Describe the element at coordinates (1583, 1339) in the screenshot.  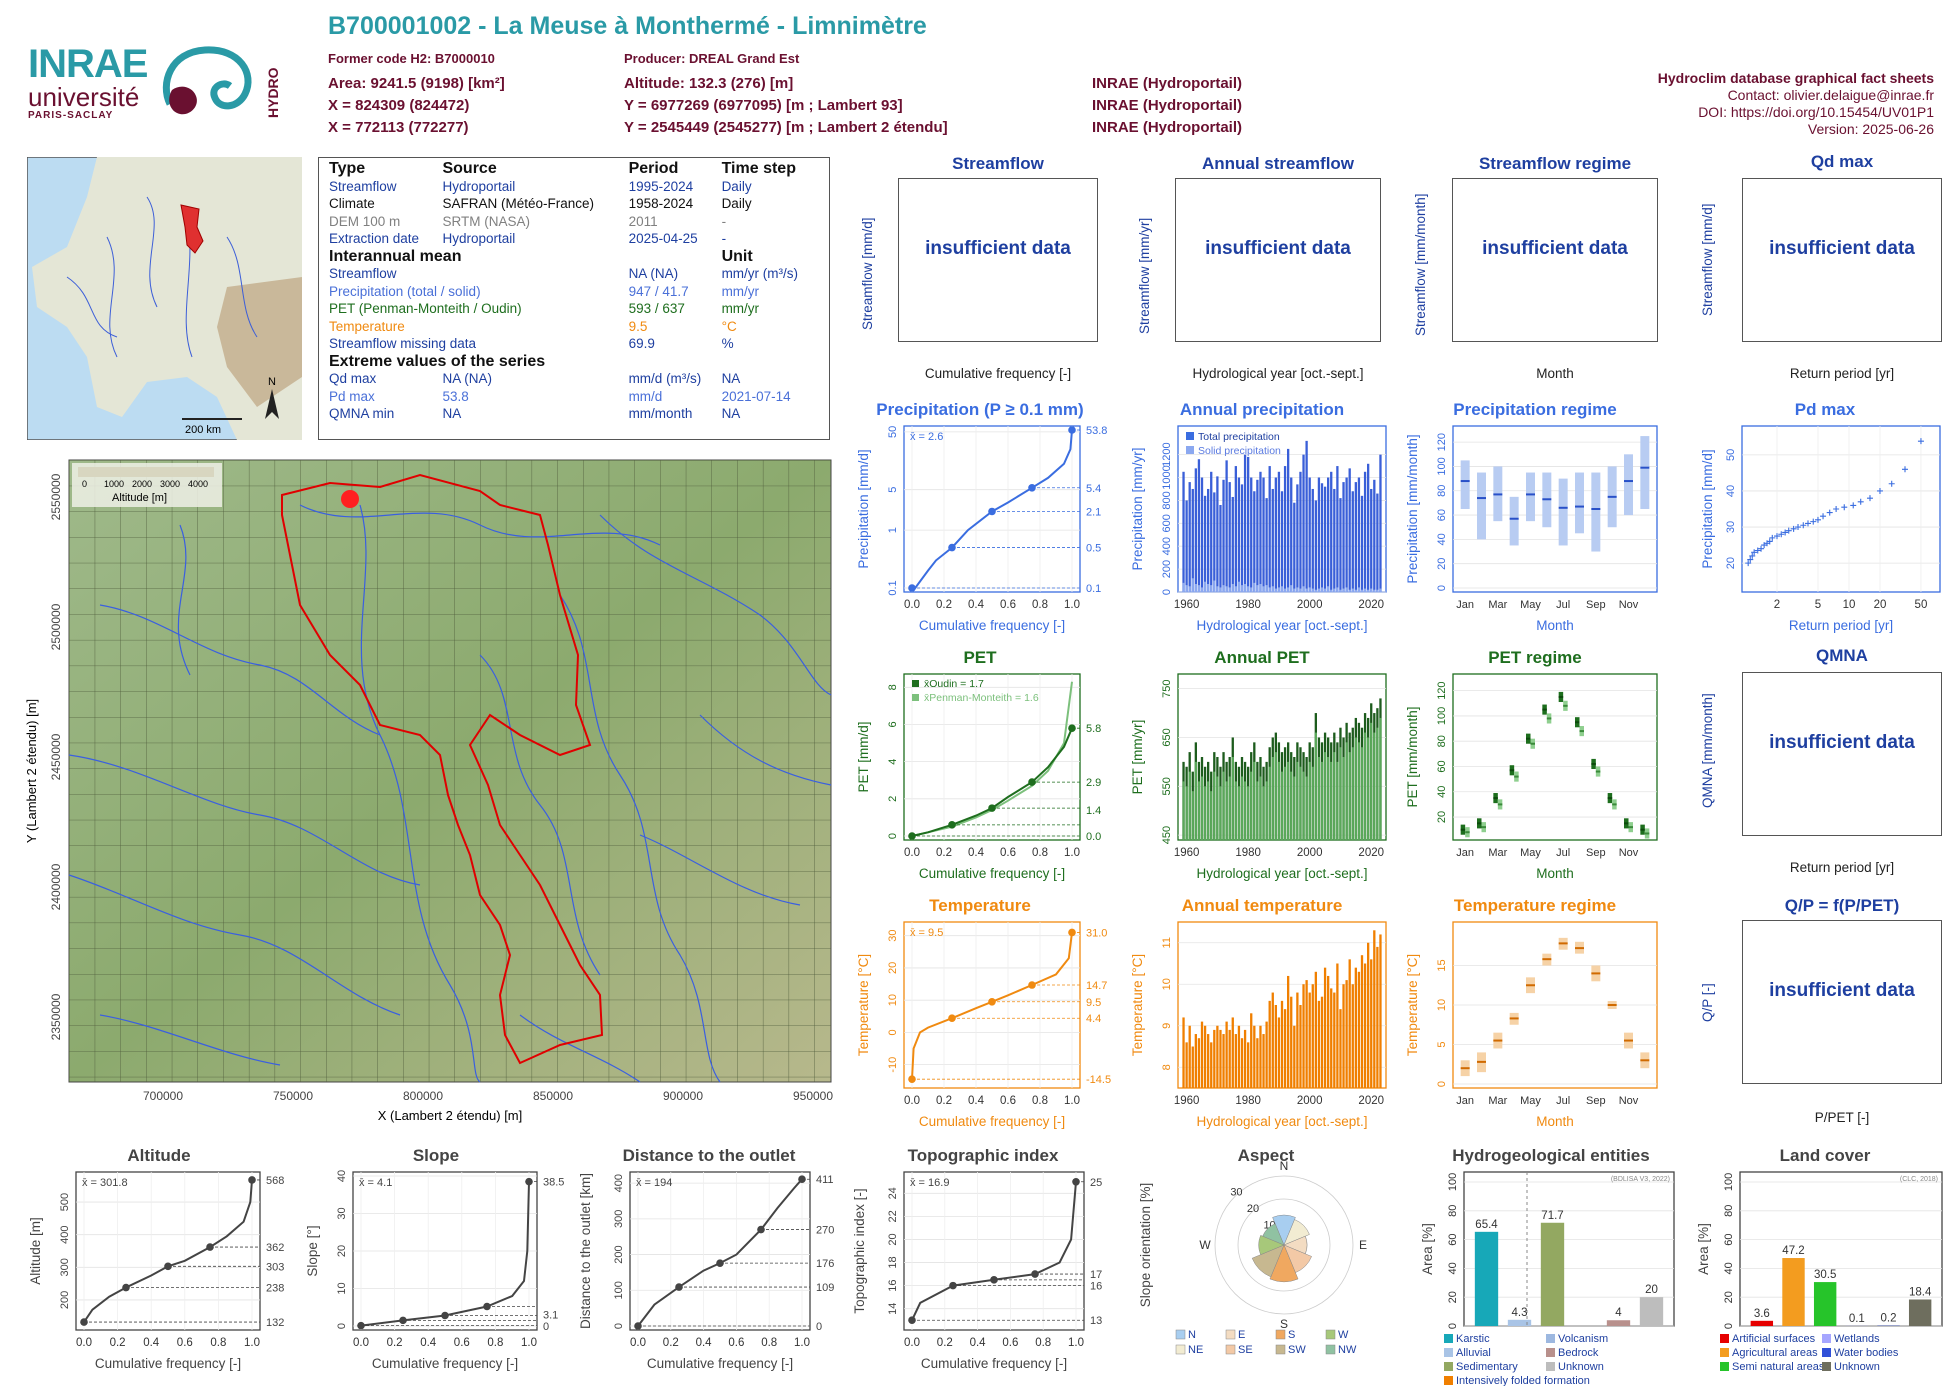
I see `legend-label: Volcanism` at that location.